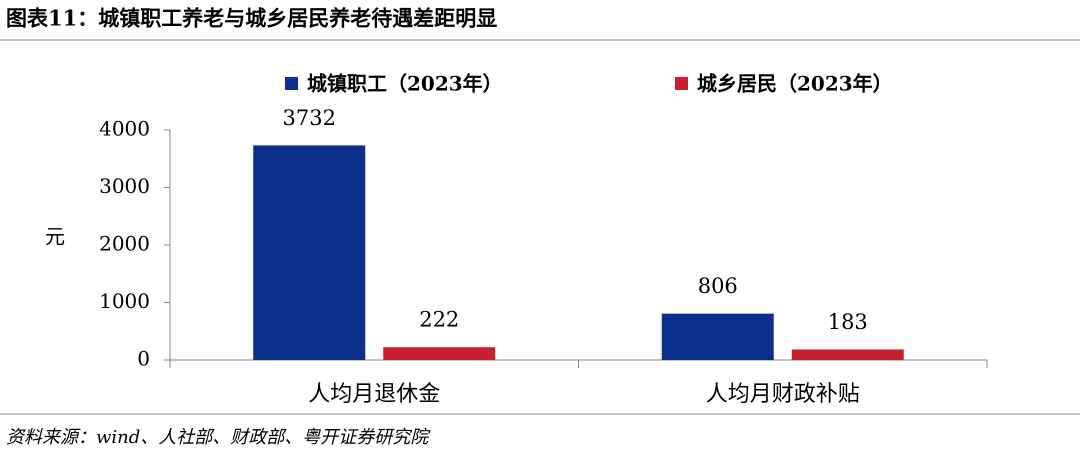  What do you see at coordinates (439, 320) in the screenshot?
I see `value-label: 222` at bounding box center [439, 320].